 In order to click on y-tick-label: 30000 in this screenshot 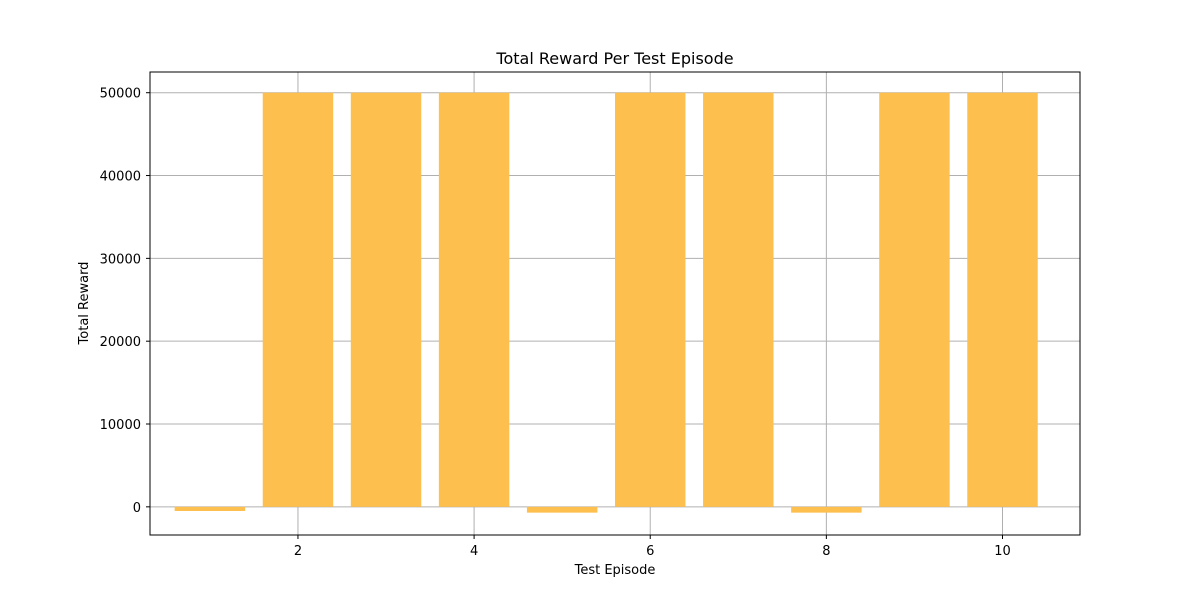, I will do `click(120, 259)`.